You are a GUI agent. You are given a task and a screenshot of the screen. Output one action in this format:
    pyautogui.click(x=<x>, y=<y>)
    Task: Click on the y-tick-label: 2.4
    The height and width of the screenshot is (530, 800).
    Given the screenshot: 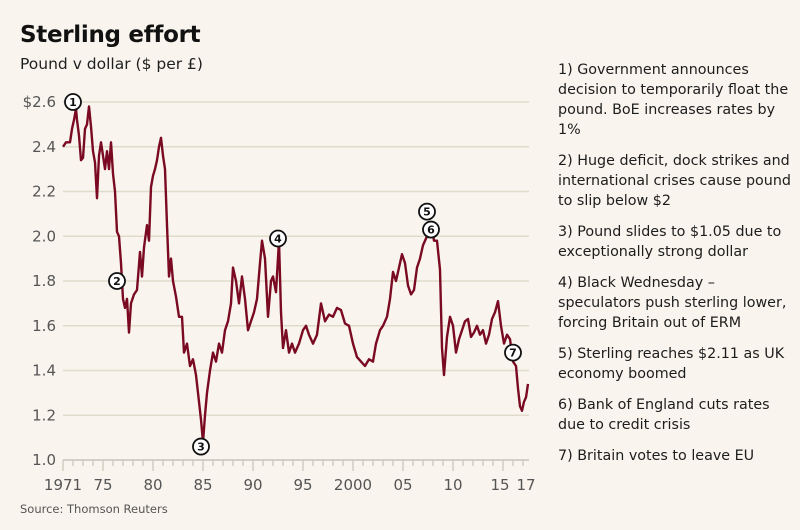 What is the action you would take?
    pyautogui.click(x=44, y=147)
    